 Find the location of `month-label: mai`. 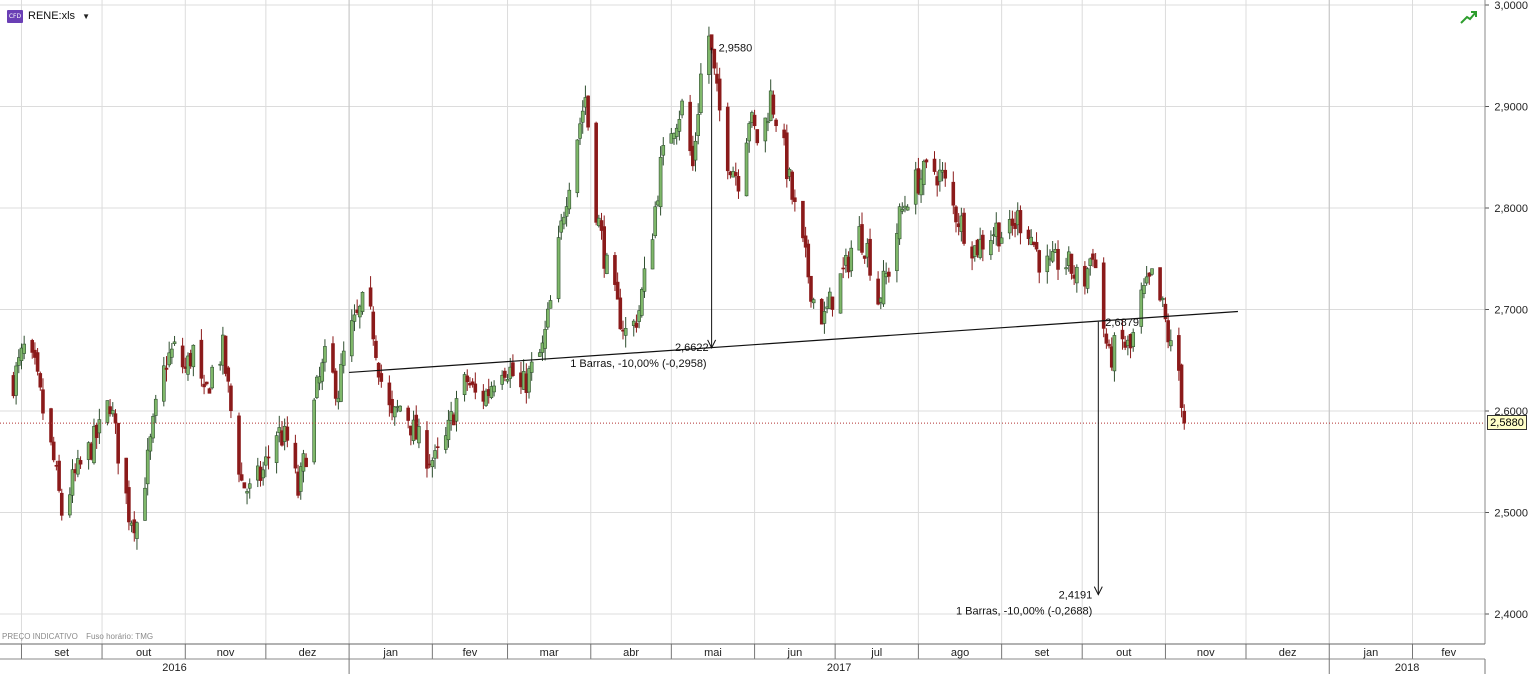

month-label: mai is located at coordinates (713, 653).